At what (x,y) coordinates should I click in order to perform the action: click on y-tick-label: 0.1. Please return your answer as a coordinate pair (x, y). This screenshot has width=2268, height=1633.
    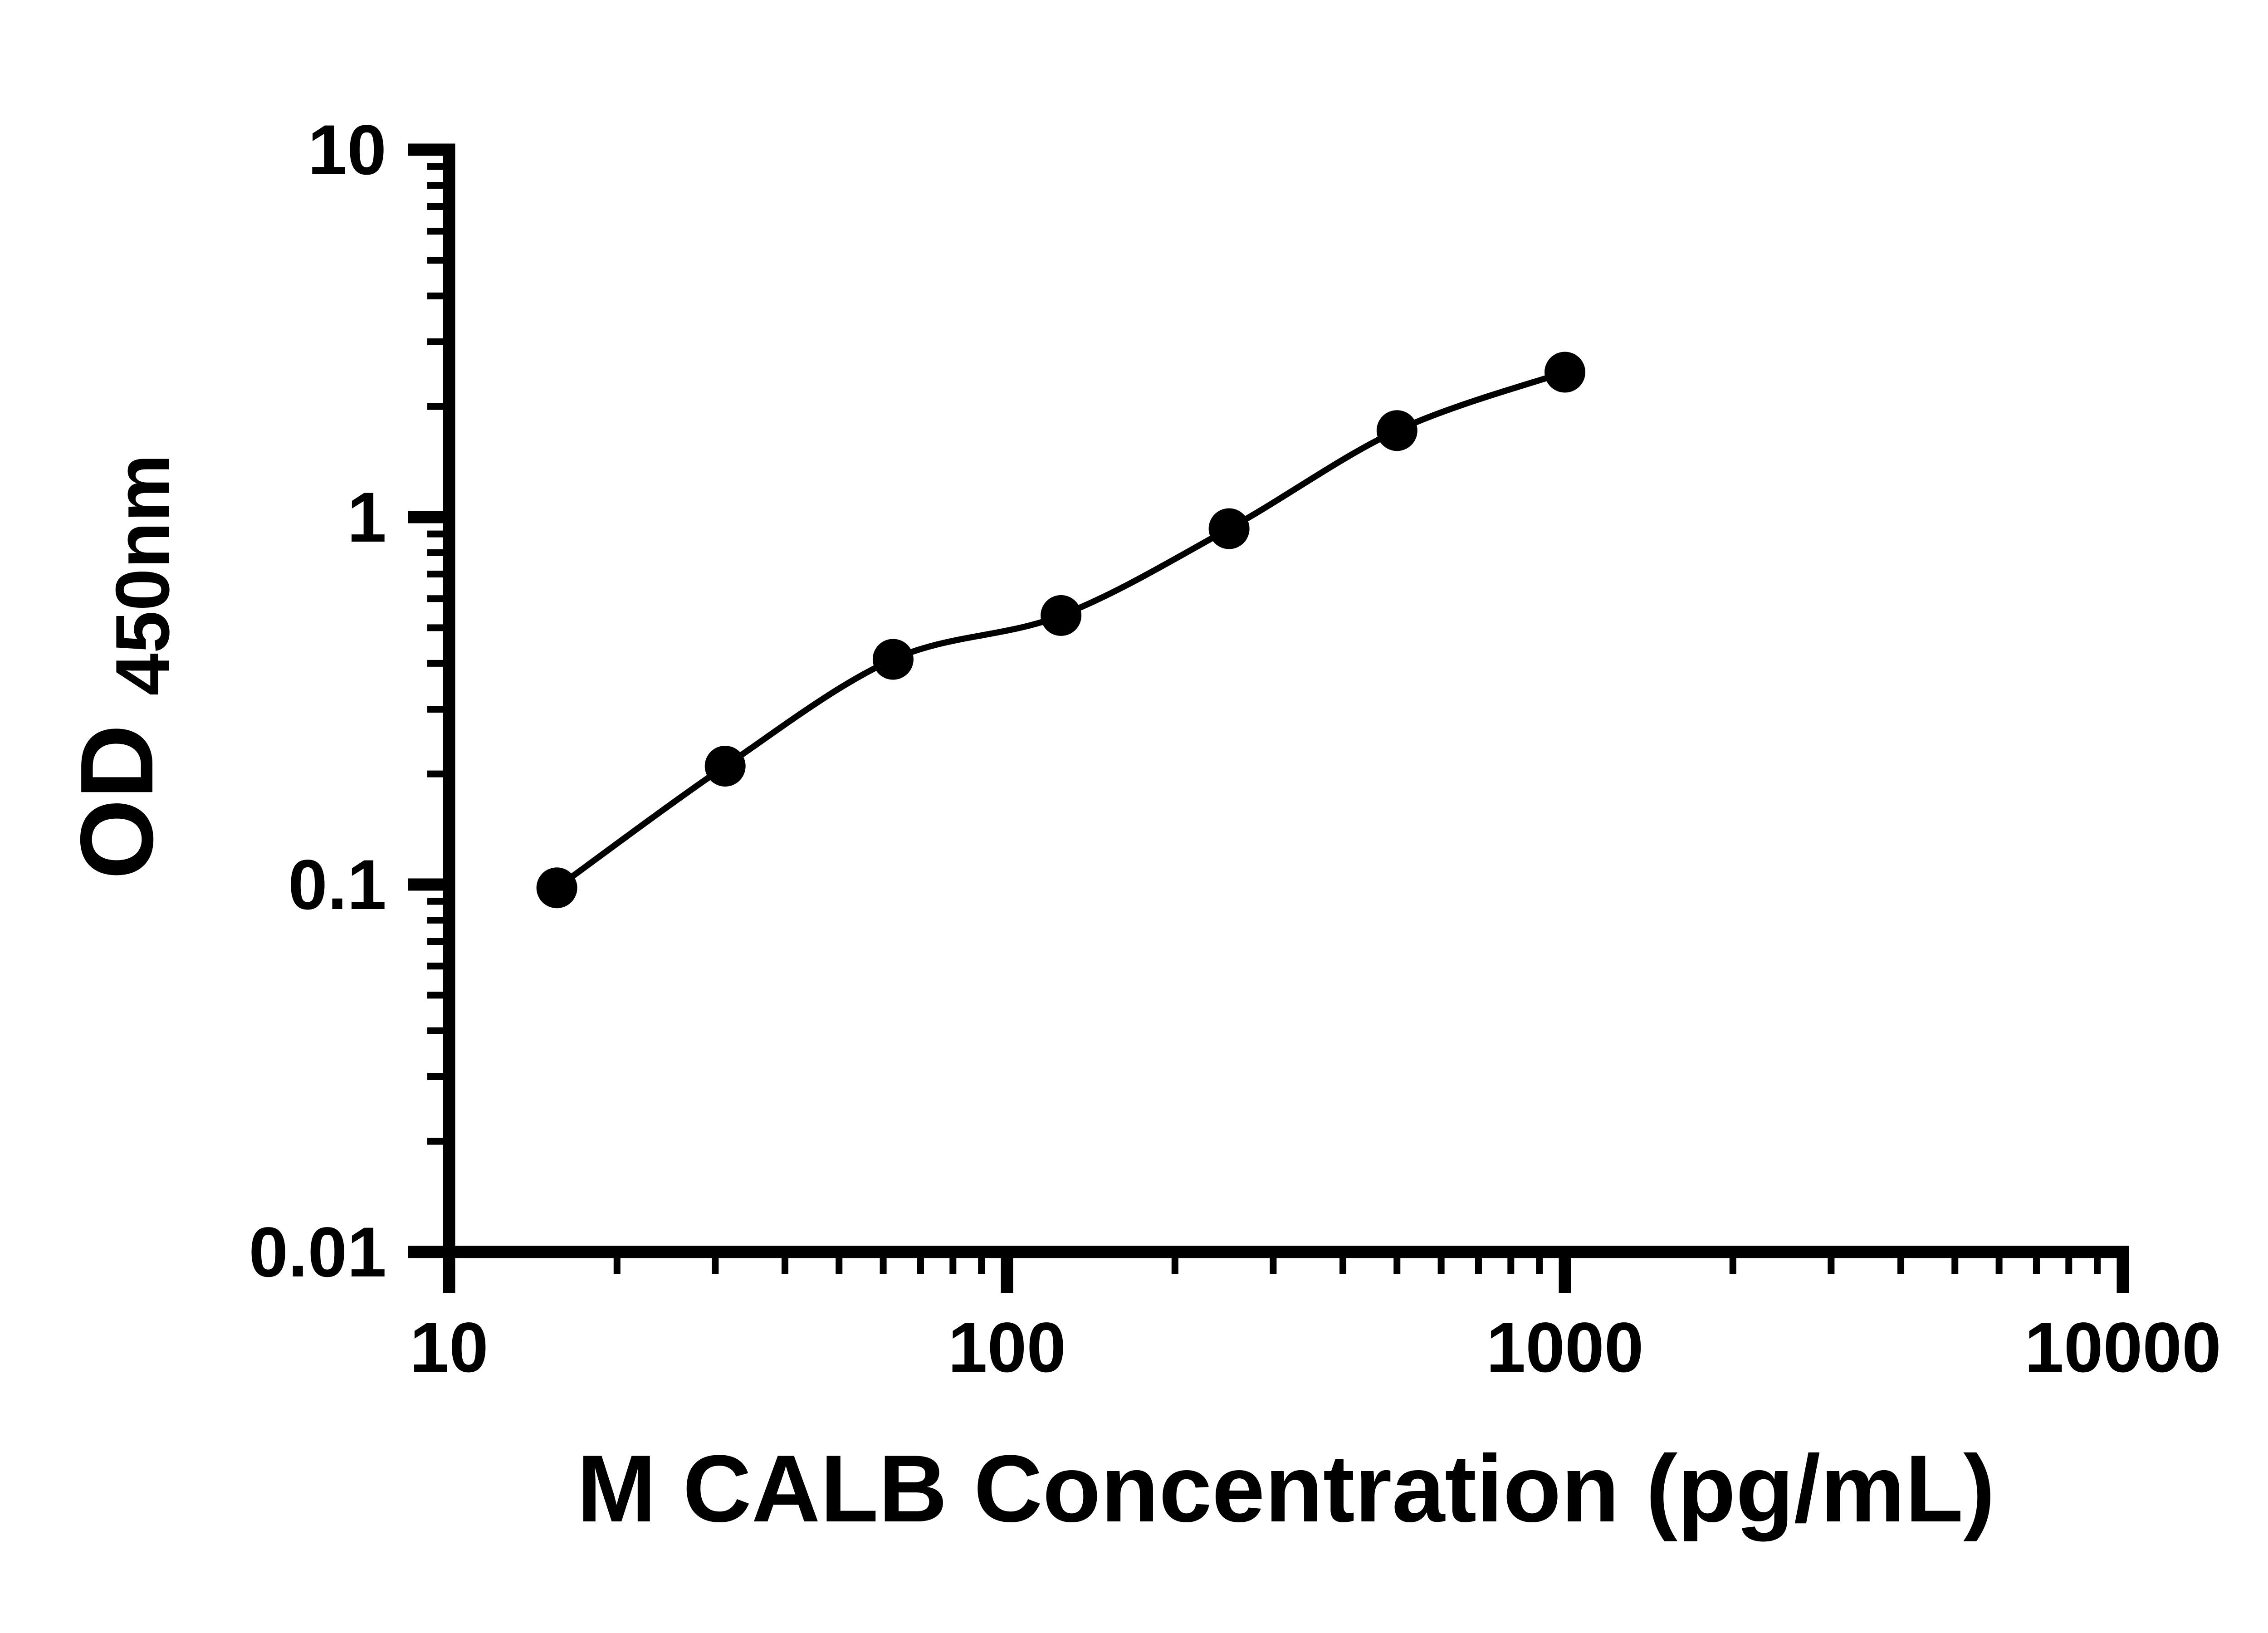
    Looking at the image, I should click on (337, 885).